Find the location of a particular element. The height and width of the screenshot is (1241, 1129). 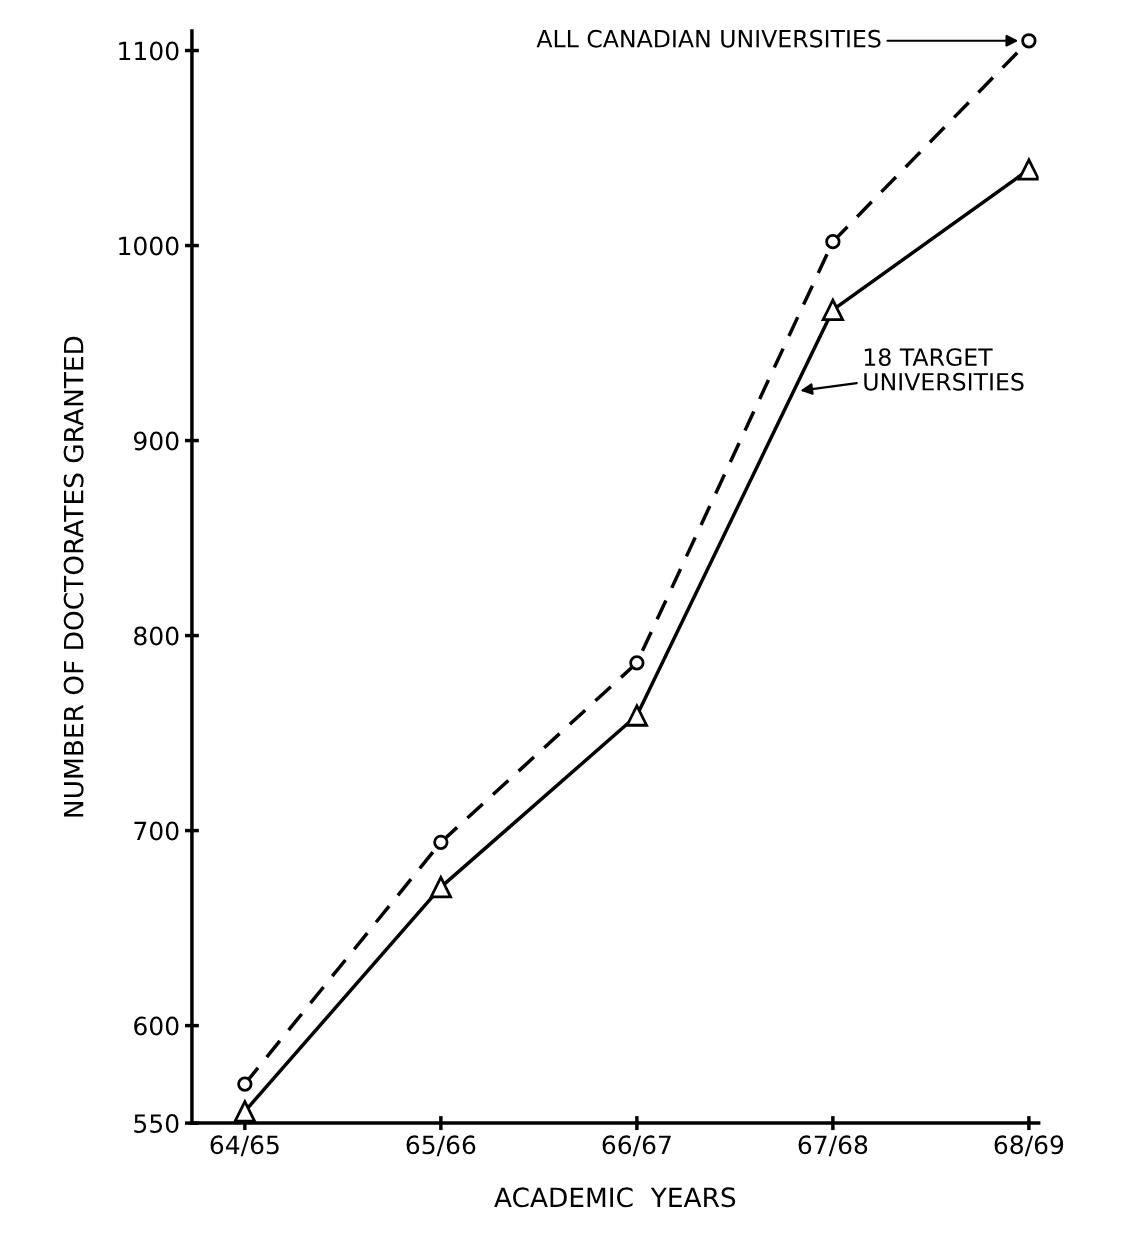

y-tick-label: 550 is located at coordinates (156, 1123).